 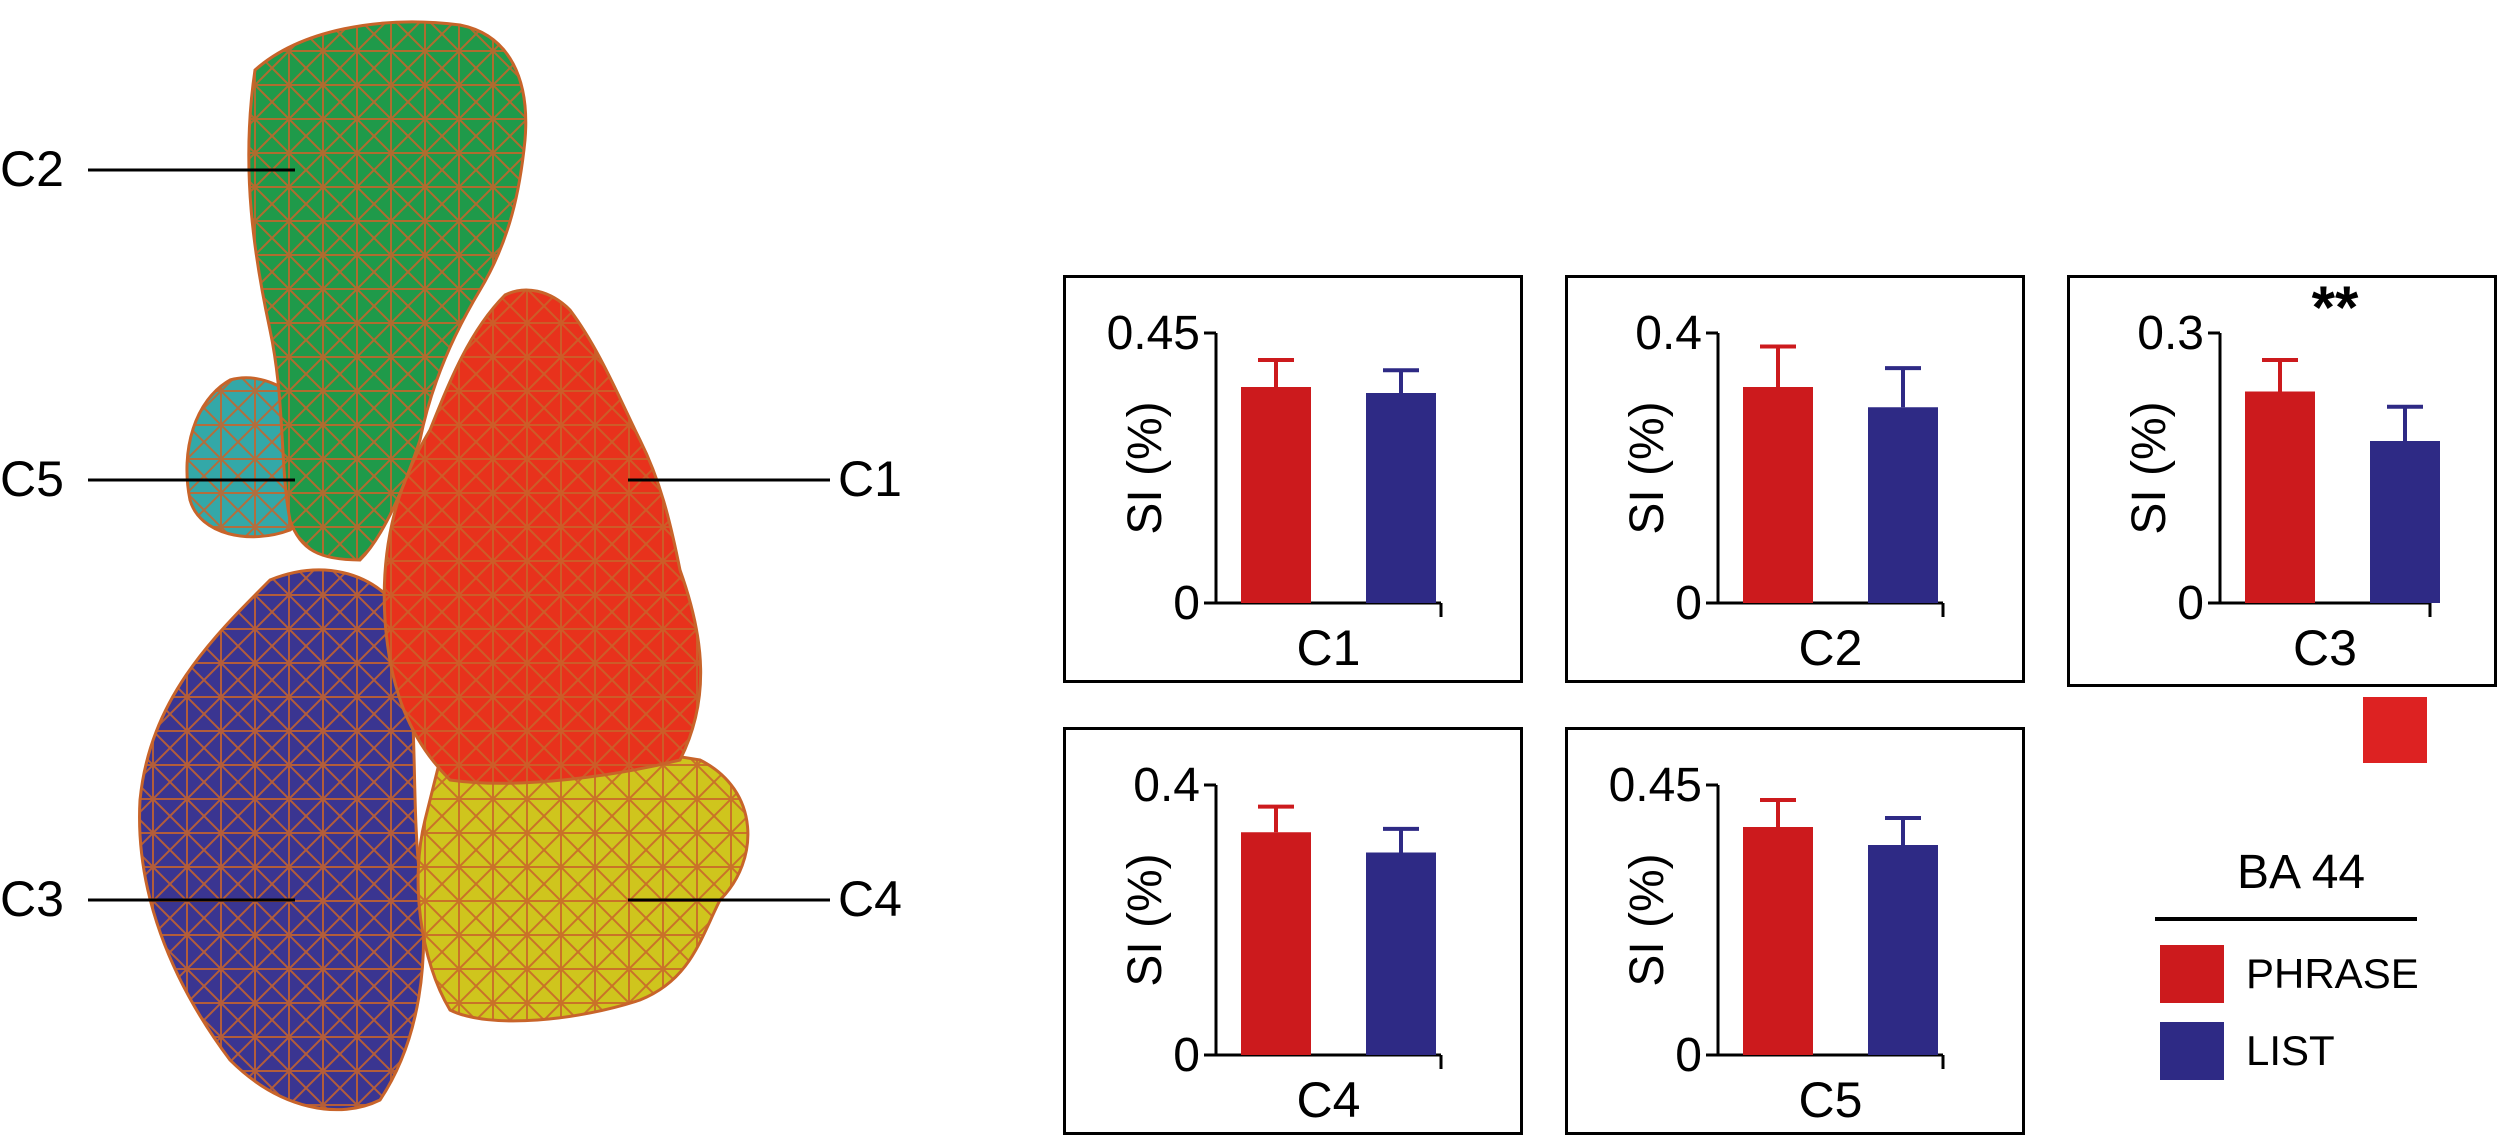 What do you see at coordinates (542, 536) in the screenshot?
I see `region-c1` at bounding box center [542, 536].